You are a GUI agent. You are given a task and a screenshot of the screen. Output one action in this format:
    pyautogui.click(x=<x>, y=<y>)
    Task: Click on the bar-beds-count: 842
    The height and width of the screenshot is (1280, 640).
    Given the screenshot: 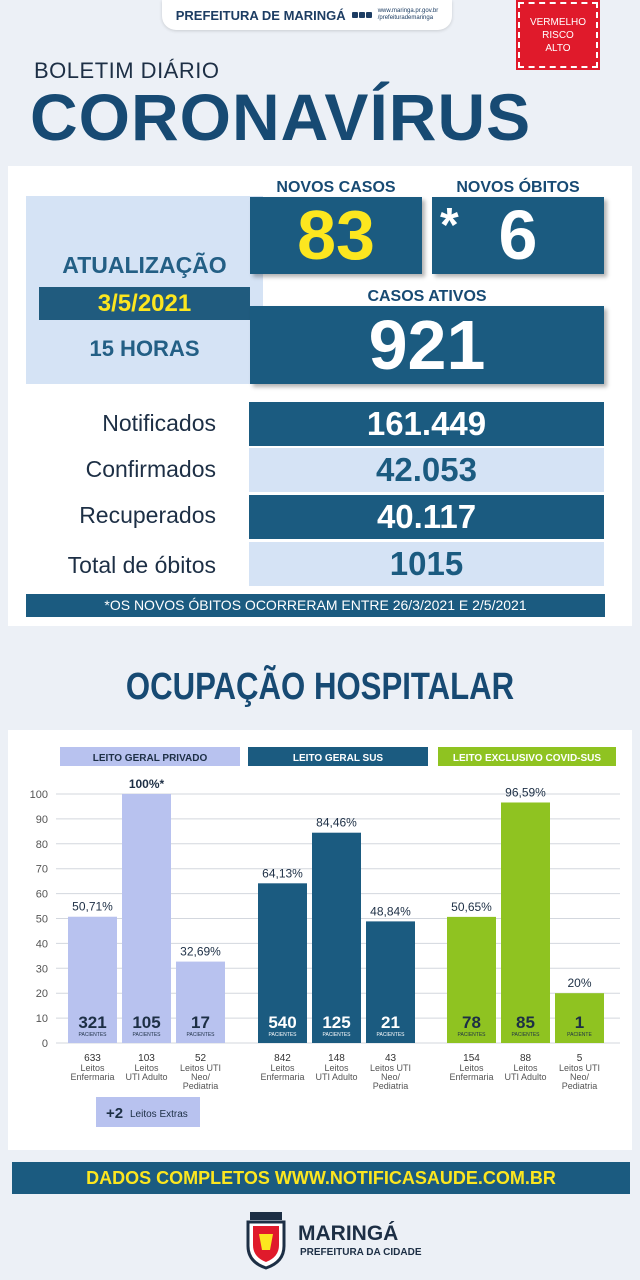 What is the action you would take?
    pyautogui.click(x=282, y=1058)
    